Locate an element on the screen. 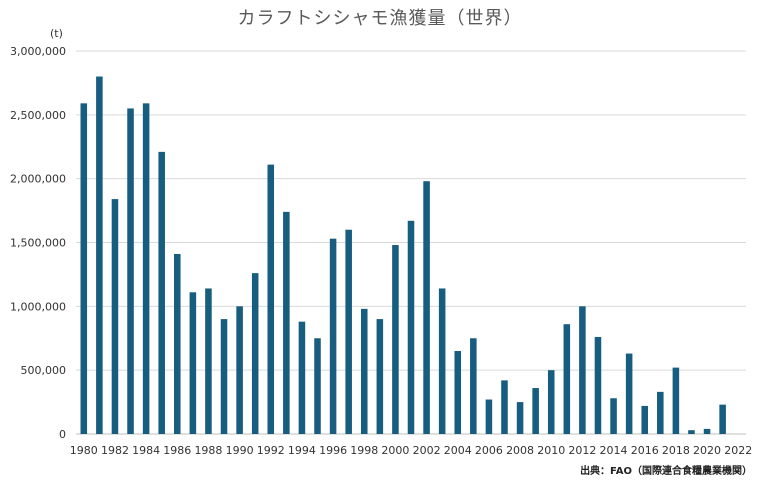 The width and height of the screenshot is (760, 480). x-tick-label: 2018 is located at coordinates (676, 450).